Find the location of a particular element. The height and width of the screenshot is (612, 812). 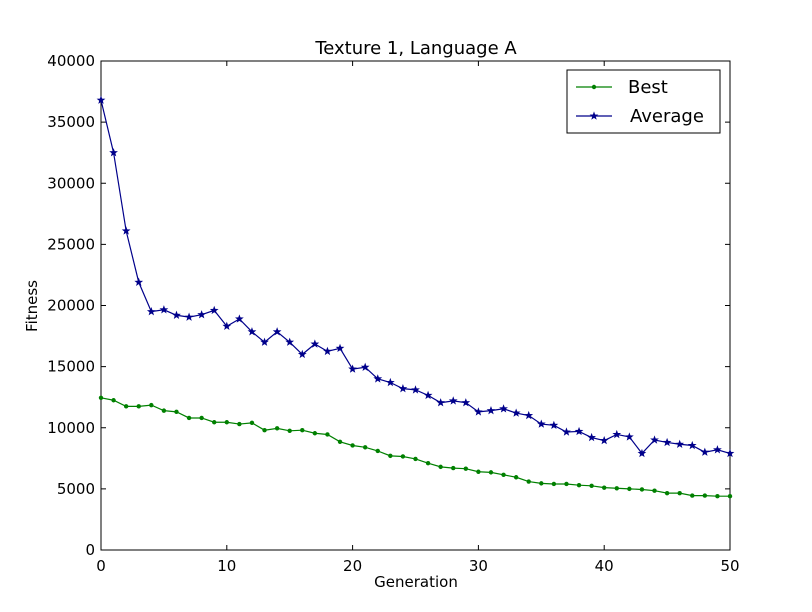

y-tick-label: 40000 is located at coordinates (71, 61).